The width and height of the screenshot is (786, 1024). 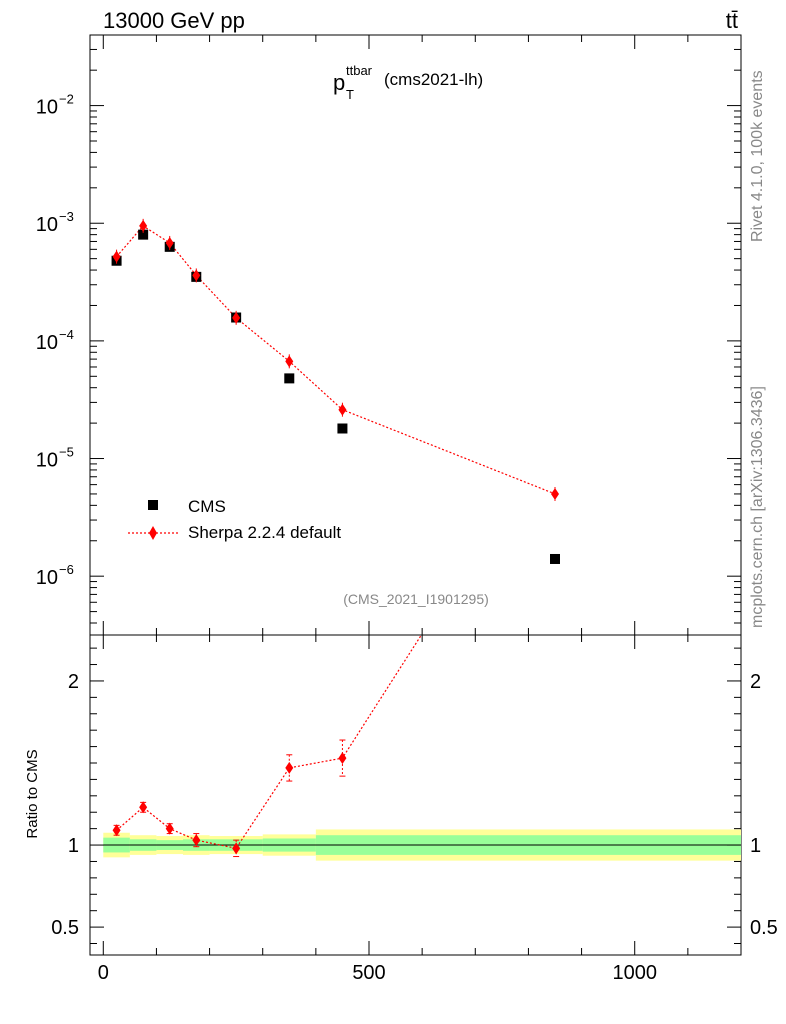 What do you see at coordinates (416, 599) in the screenshot?
I see `analysis-id: (CMS_2021_I1901295)` at bounding box center [416, 599].